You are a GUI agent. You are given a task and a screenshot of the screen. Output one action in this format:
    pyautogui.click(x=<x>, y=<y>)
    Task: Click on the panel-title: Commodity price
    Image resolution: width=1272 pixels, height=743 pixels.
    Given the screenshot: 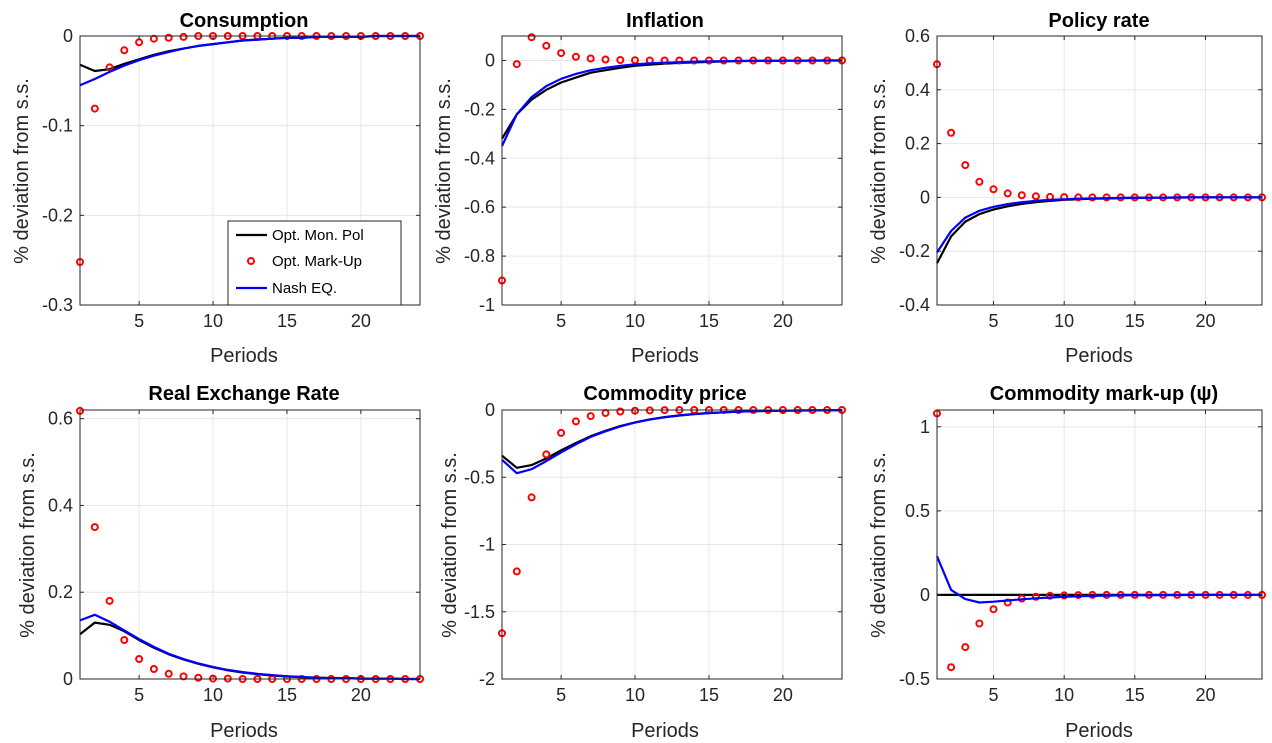 What is the action you would take?
    pyautogui.click(x=664, y=394)
    